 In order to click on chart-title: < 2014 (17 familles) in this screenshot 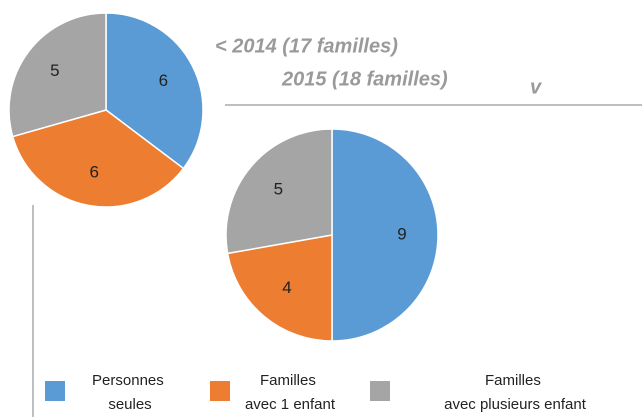, I will do `click(306, 46)`.